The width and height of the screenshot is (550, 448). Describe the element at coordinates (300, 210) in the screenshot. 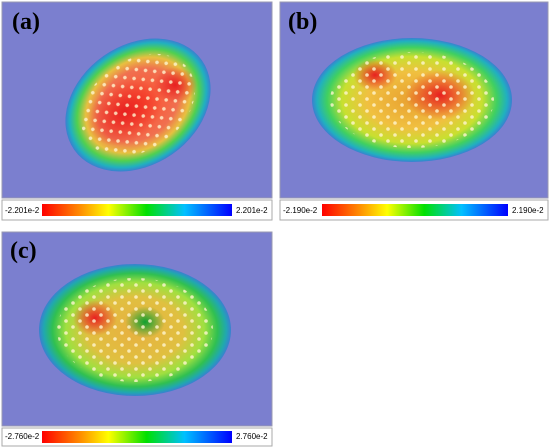

I see `colorbar-min: -2.190e-2` at that location.